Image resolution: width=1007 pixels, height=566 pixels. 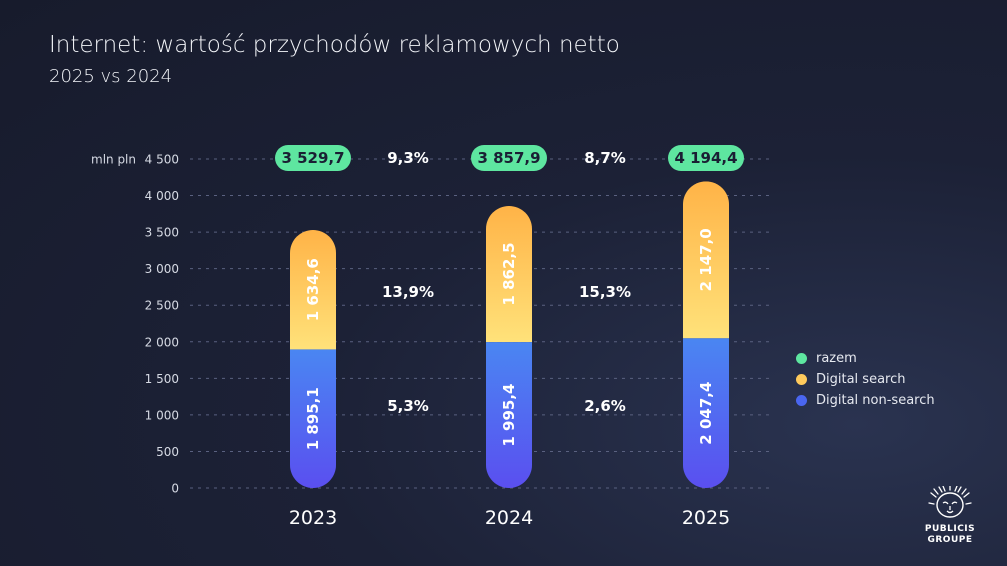 I want to click on legend-dot-nonsearch, so click(x=801, y=400).